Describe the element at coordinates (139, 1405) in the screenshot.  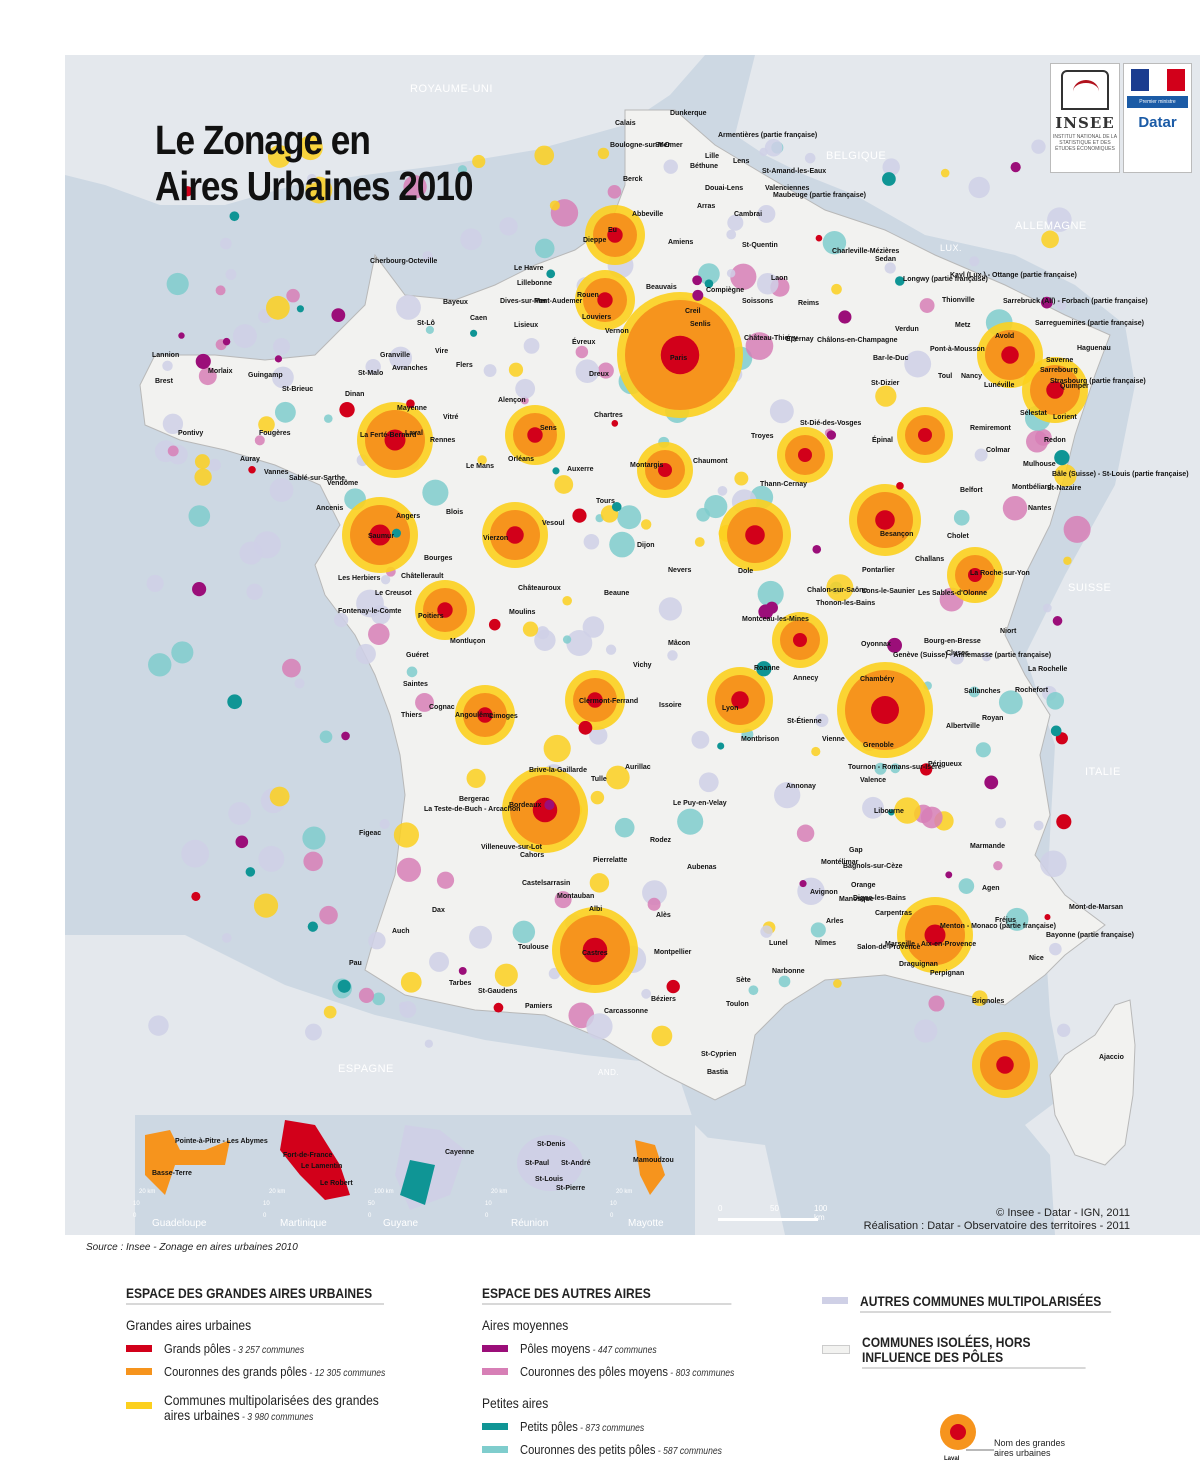
I see `swatch-multipolarisees-grandes` at that location.